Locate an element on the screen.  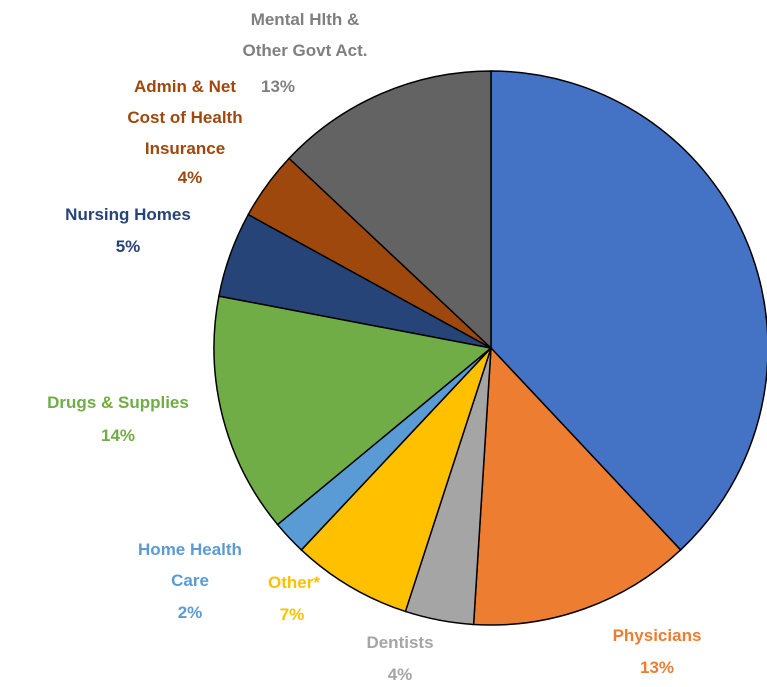
slice-label: Home Health Care is located at coordinates (190, 565).